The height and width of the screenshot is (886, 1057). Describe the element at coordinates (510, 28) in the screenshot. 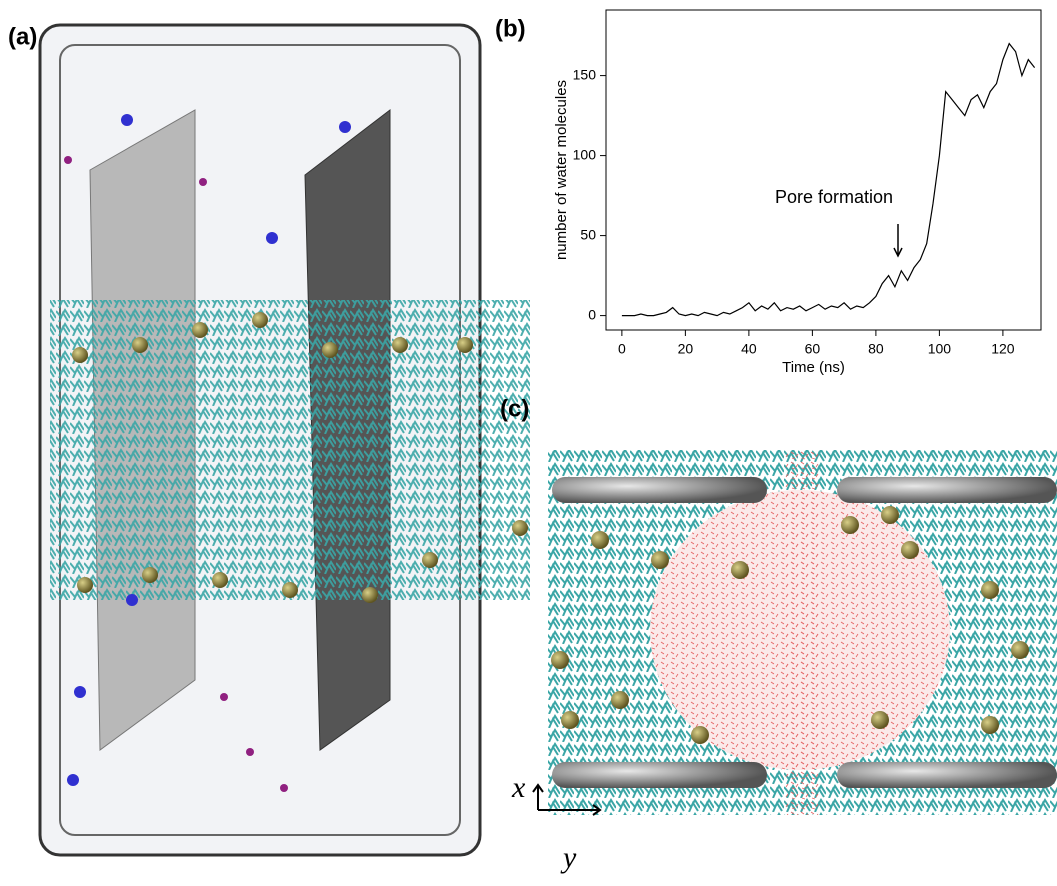

I see `panel-label: (b)` at that location.